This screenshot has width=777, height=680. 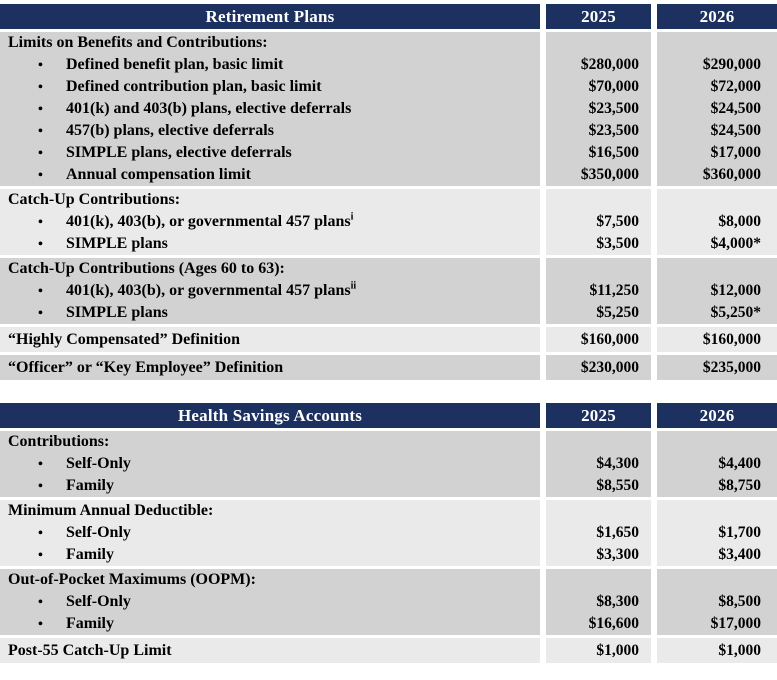 What do you see at coordinates (388, 313) in the screenshot?
I see `table-row: • SIMPLE plans $5,250 $5,250*` at bounding box center [388, 313].